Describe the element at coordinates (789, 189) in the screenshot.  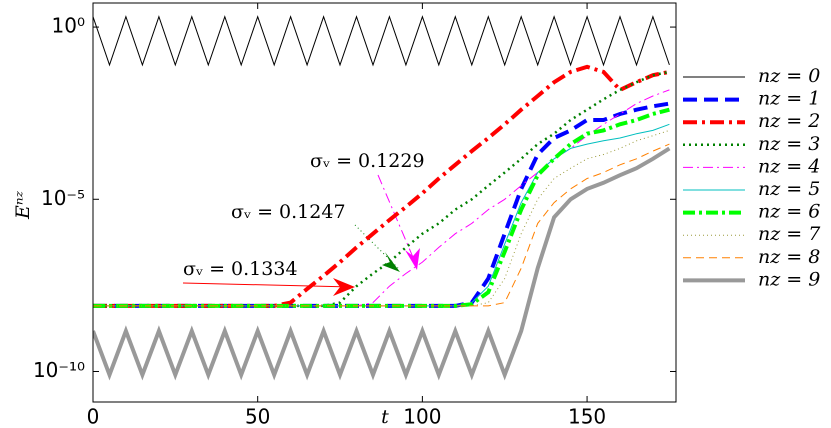
I see `legend-label: nz = 5` at that location.